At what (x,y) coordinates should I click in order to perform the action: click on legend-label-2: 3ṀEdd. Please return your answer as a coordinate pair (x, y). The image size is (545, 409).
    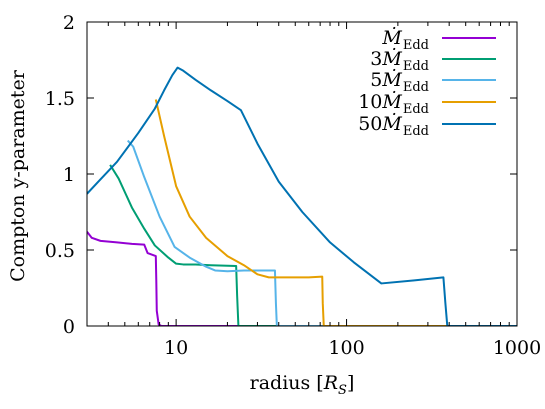
    Looking at the image, I should click on (399, 60).